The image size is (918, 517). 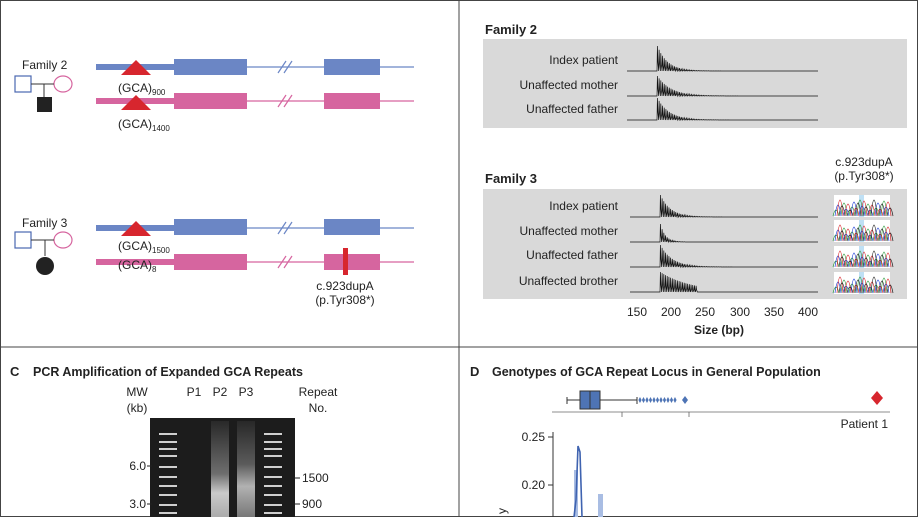 What do you see at coordinates (142, 89) in the screenshot?
I see `allele-label: (GCA)900` at bounding box center [142, 89].